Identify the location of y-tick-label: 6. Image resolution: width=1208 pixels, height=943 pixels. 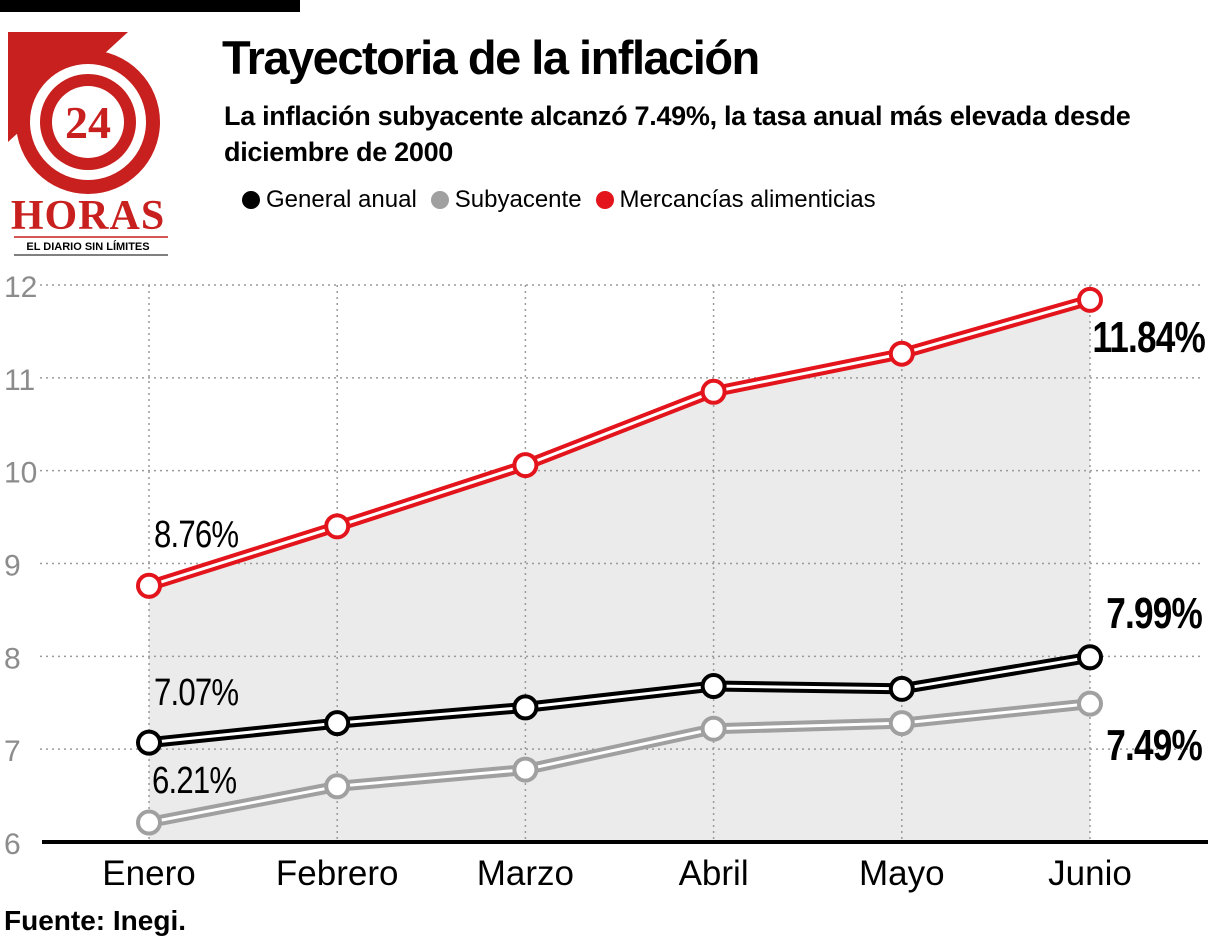
(12, 844).